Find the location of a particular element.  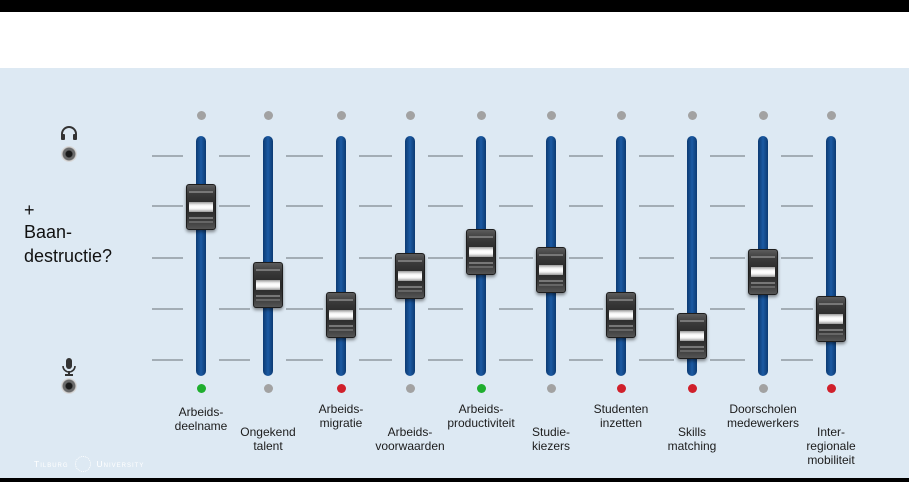

bottom-black-band is located at coordinates (454, 480).